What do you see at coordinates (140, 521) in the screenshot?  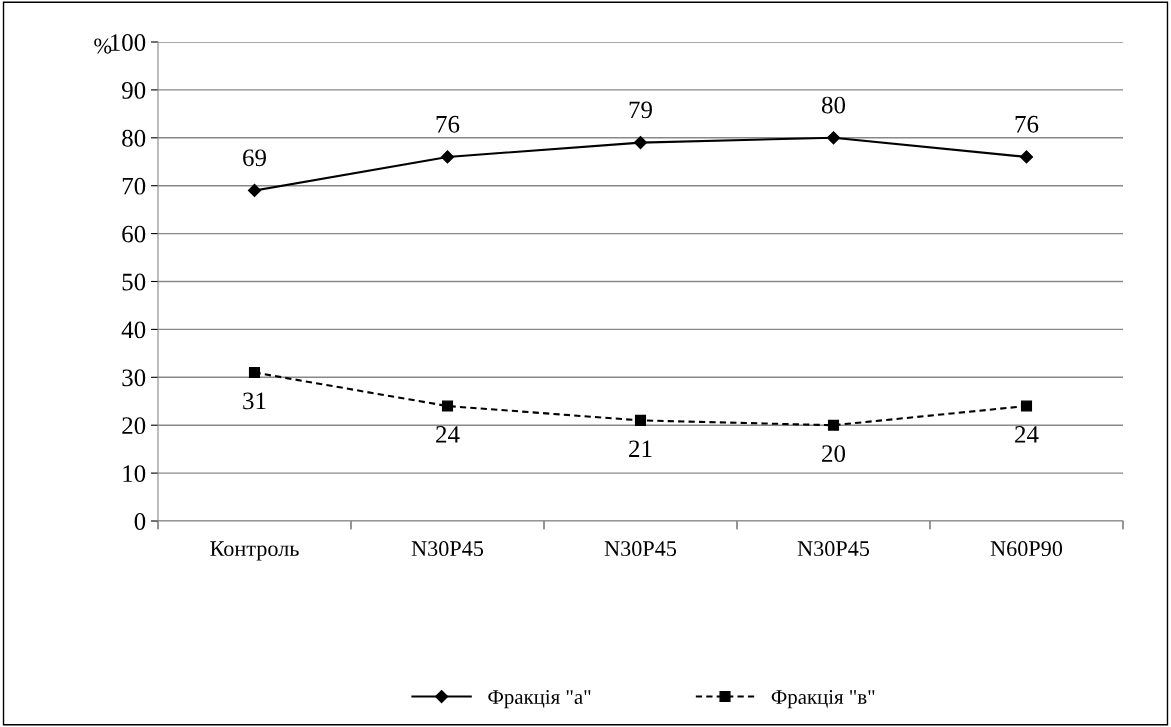 I see `y-tick-label: 0` at bounding box center [140, 521].